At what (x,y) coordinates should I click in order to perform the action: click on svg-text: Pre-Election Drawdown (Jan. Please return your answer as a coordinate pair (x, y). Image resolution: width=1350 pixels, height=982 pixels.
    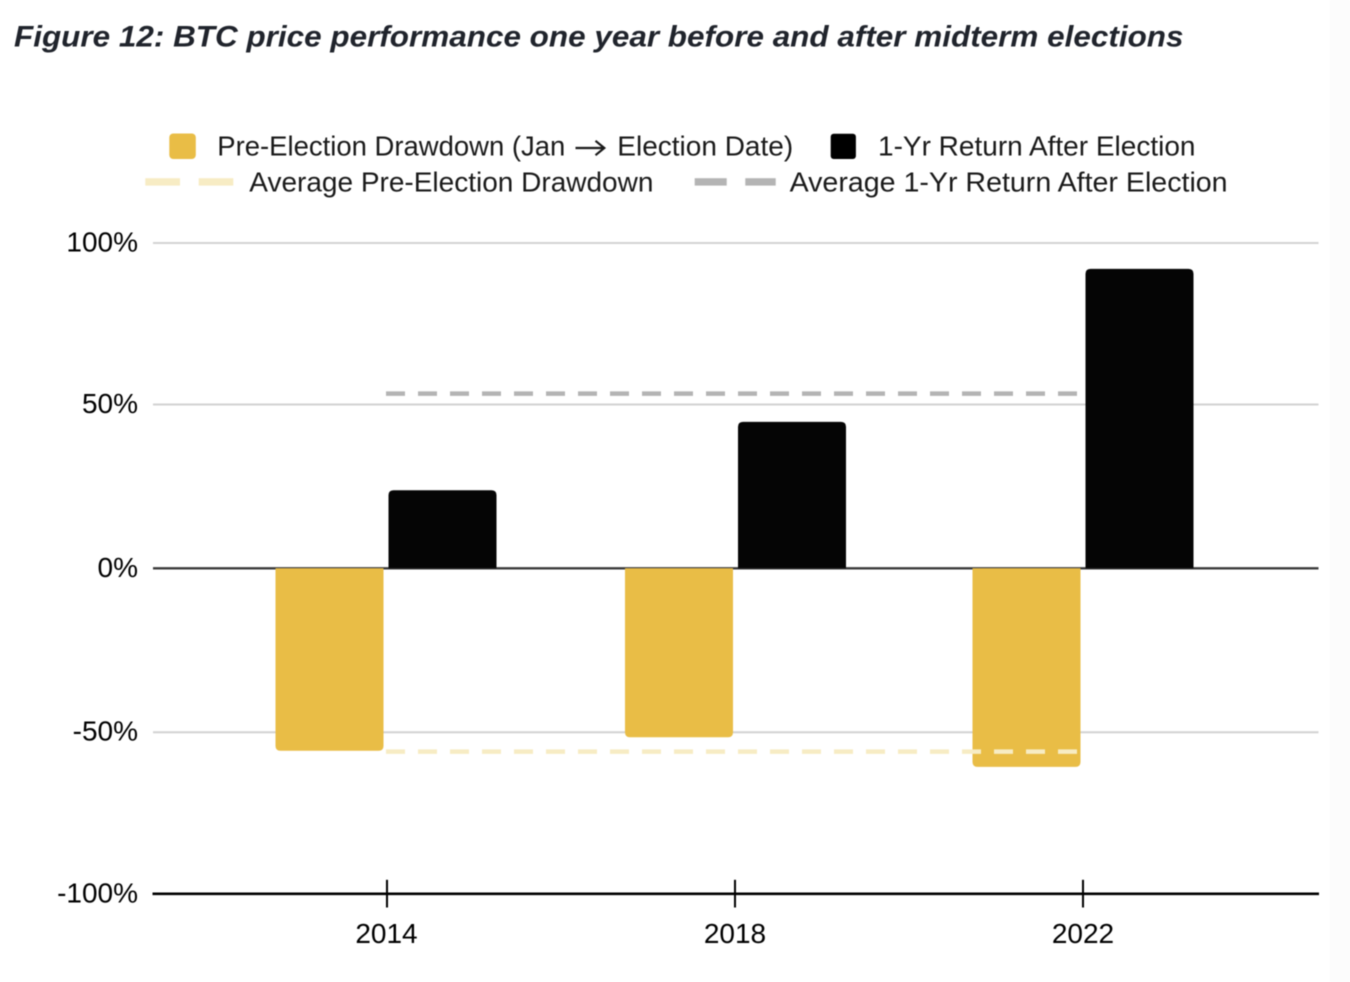
    Looking at the image, I should click on (391, 146).